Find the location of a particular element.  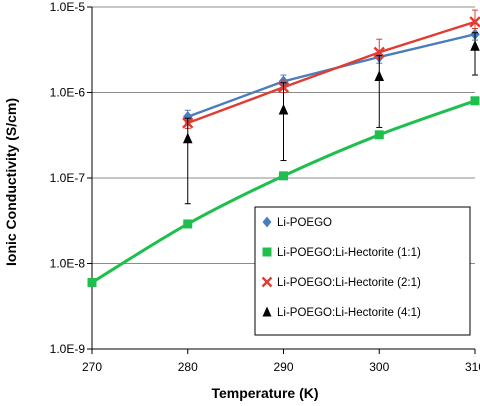

legend-box is located at coordinates (362, 271).